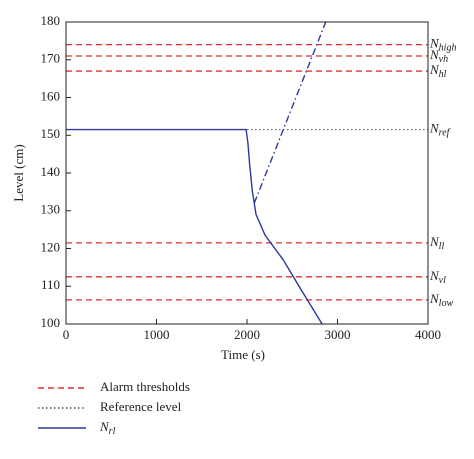 The height and width of the screenshot is (459, 474). What do you see at coordinates (50, 284) in the screenshot?
I see `y-tick-label: 110` at bounding box center [50, 284].